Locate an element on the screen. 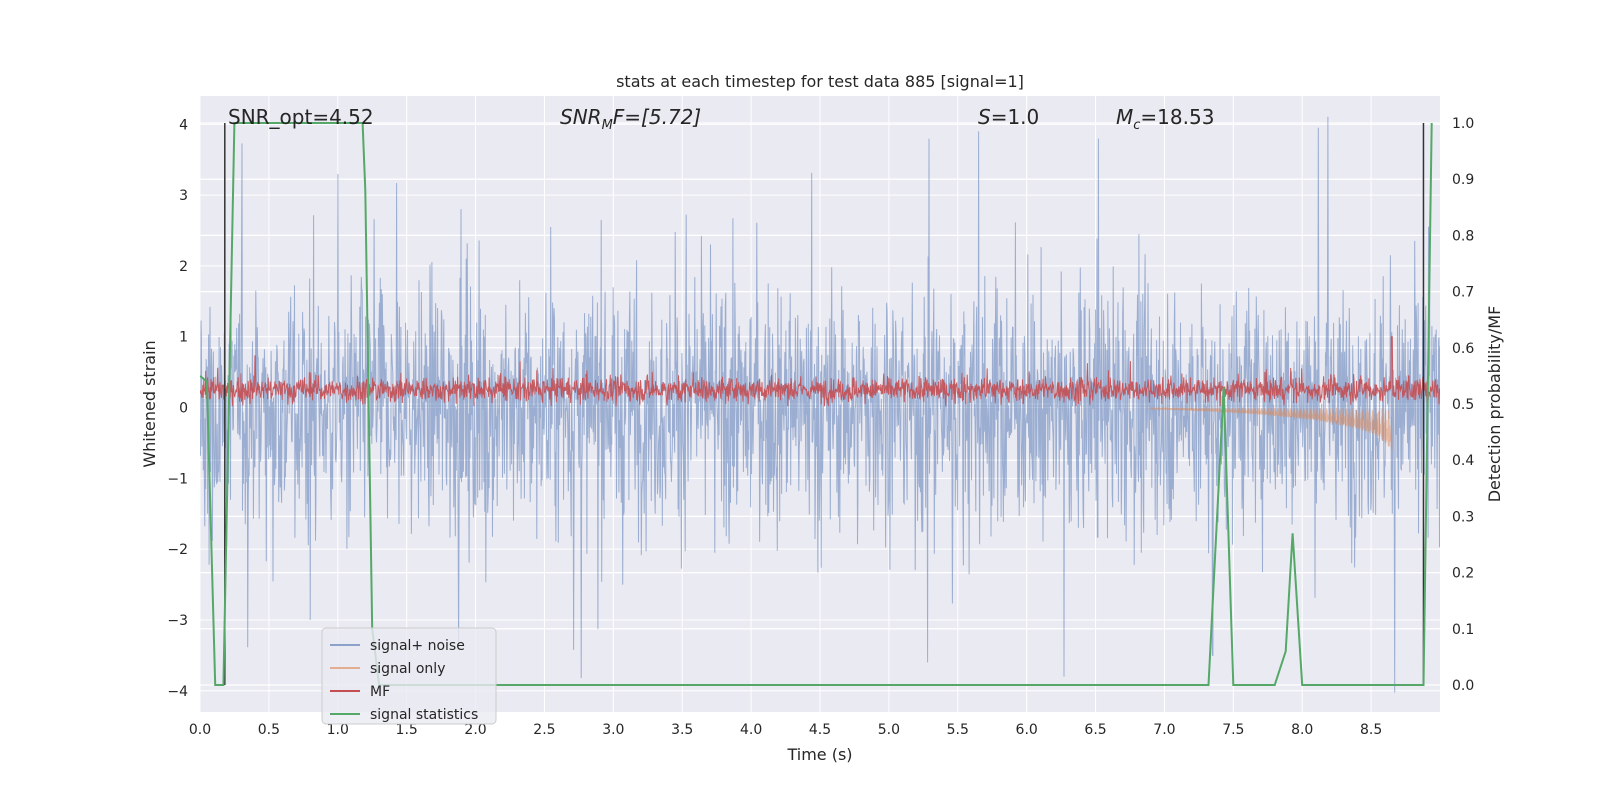 This screenshot has height=800, width=1600. legend-box is located at coordinates (409, 676).